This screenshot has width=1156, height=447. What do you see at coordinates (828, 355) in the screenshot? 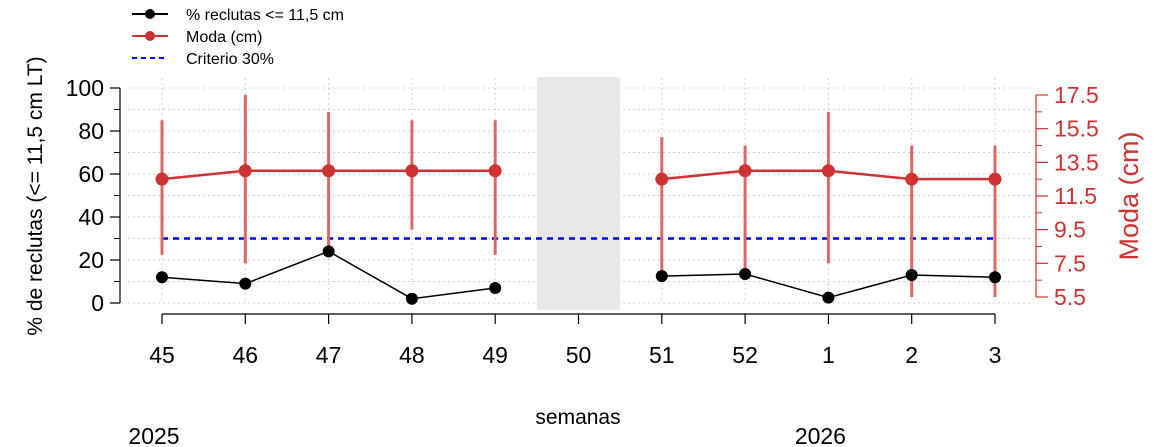
I see `x-tick-label: 1` at bounding box center [828, 355].